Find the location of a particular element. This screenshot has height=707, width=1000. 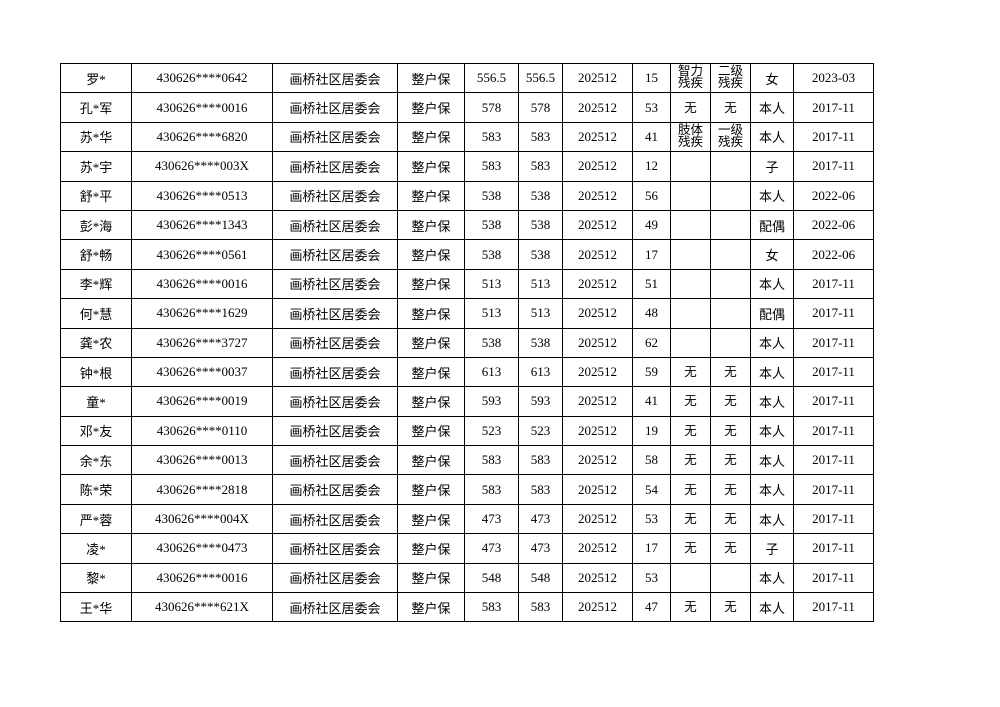

table-cell: 48 is located at coordinates (651, 313).